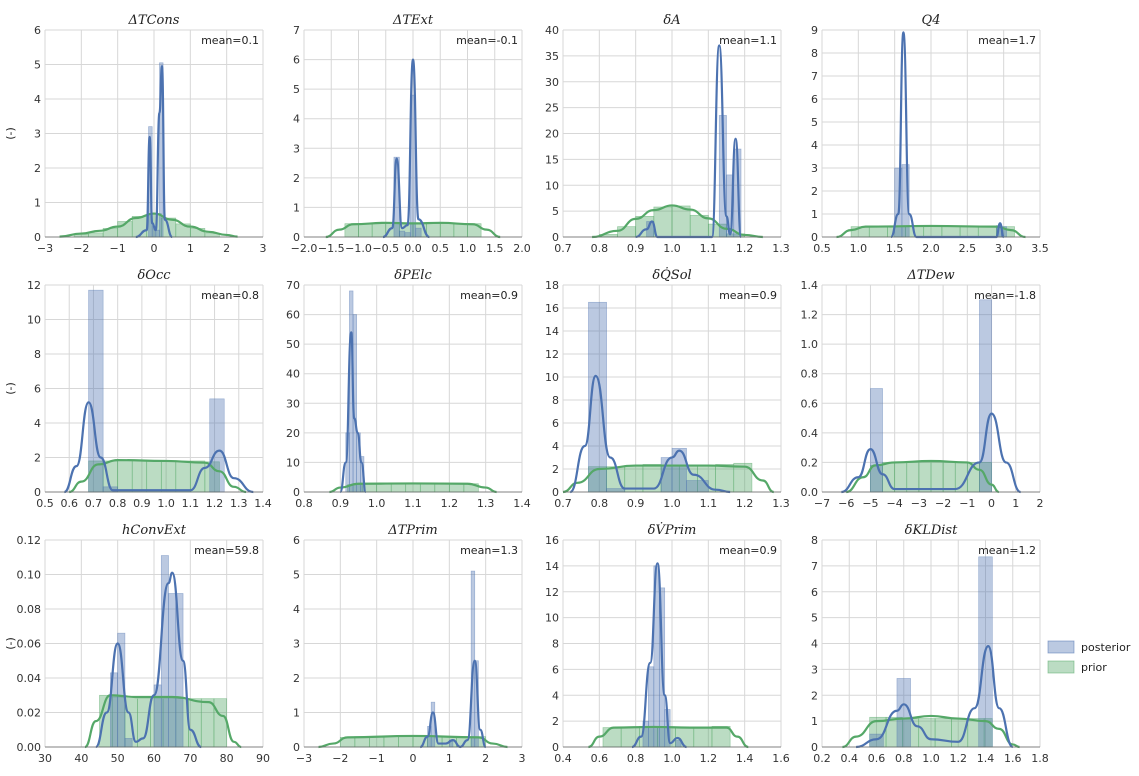  Describe the element at coordinates (296, 575) in the screenshot. I see `y-tick-label: 5` at that location.